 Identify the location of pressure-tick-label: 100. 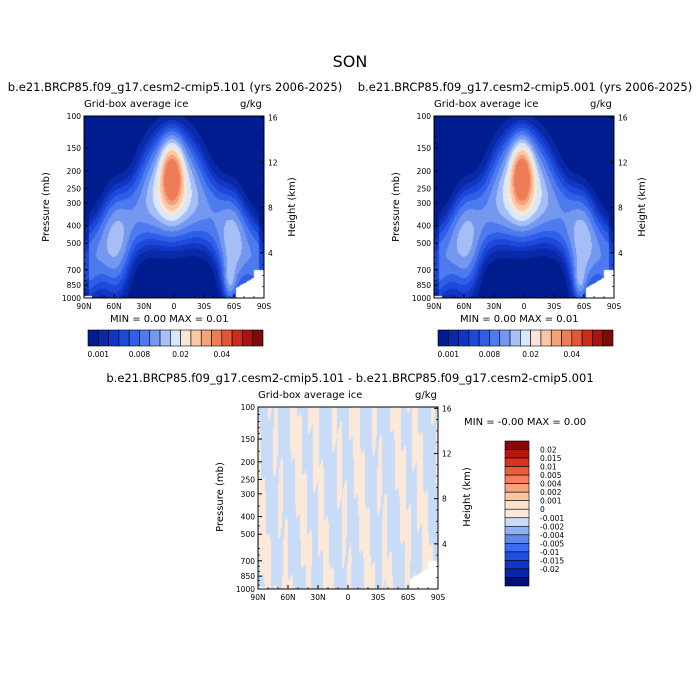
(248, 407).